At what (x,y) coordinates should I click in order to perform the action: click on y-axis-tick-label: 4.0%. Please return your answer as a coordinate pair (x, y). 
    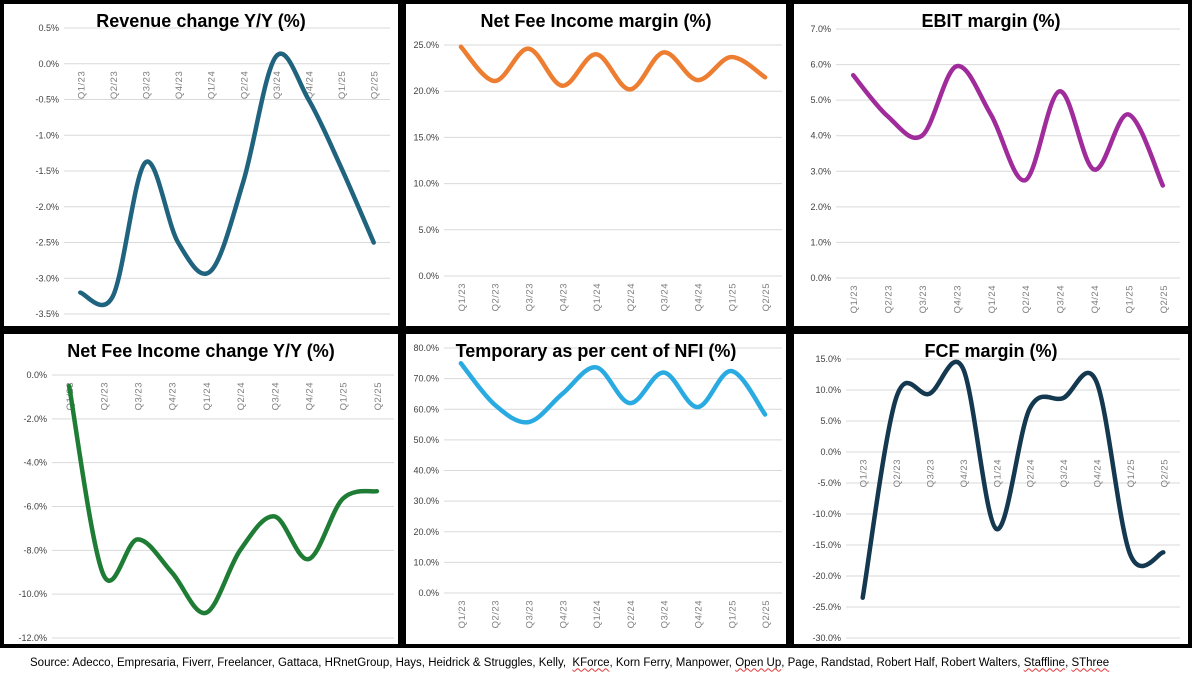
    Looking at the image, I should click on (820, 136).